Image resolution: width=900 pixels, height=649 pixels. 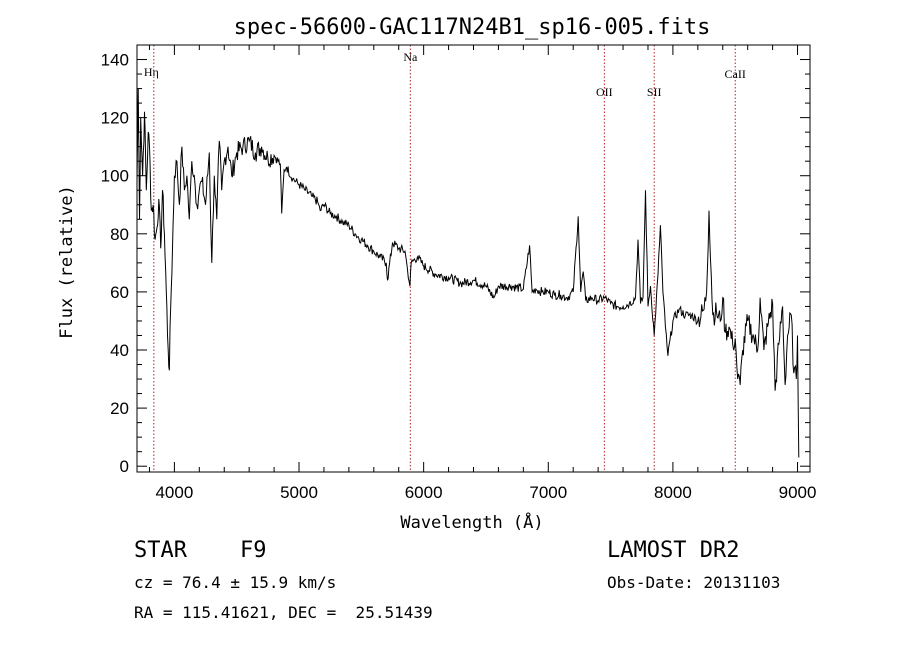 I want to click on spectral-line-label: SII, so click(x=654, y=92).